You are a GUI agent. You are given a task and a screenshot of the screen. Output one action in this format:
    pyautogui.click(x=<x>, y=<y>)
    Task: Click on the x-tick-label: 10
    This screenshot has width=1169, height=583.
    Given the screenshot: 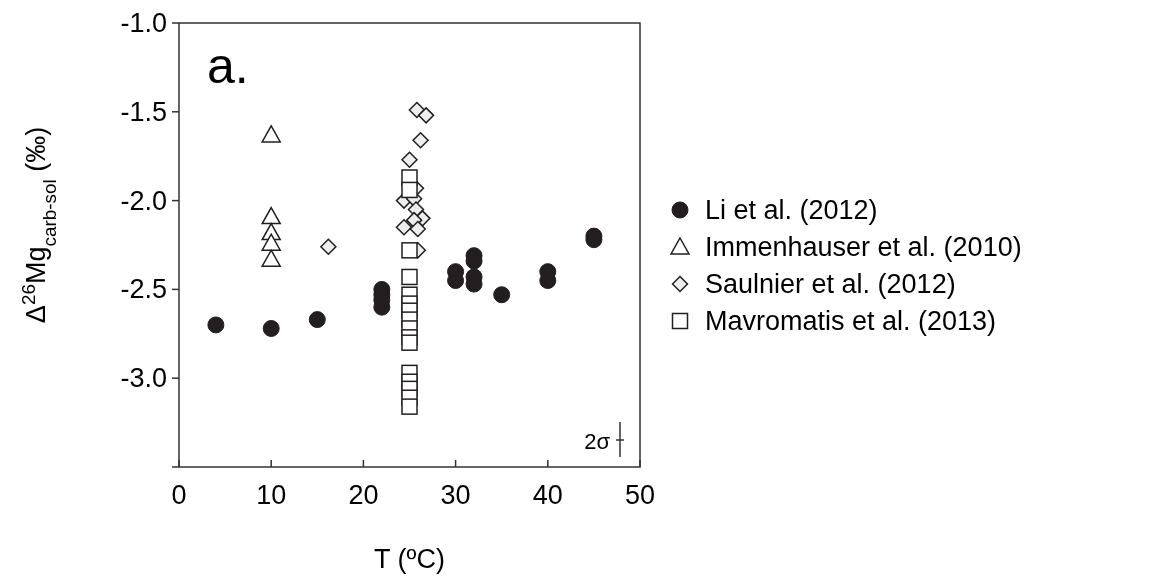 What is the action you would take?
    pyautogui.click(x=271, y=495)
    